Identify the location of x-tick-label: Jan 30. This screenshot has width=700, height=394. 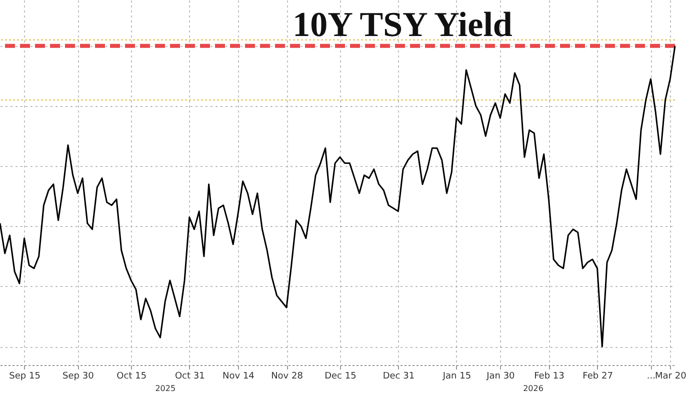
(501, 377).